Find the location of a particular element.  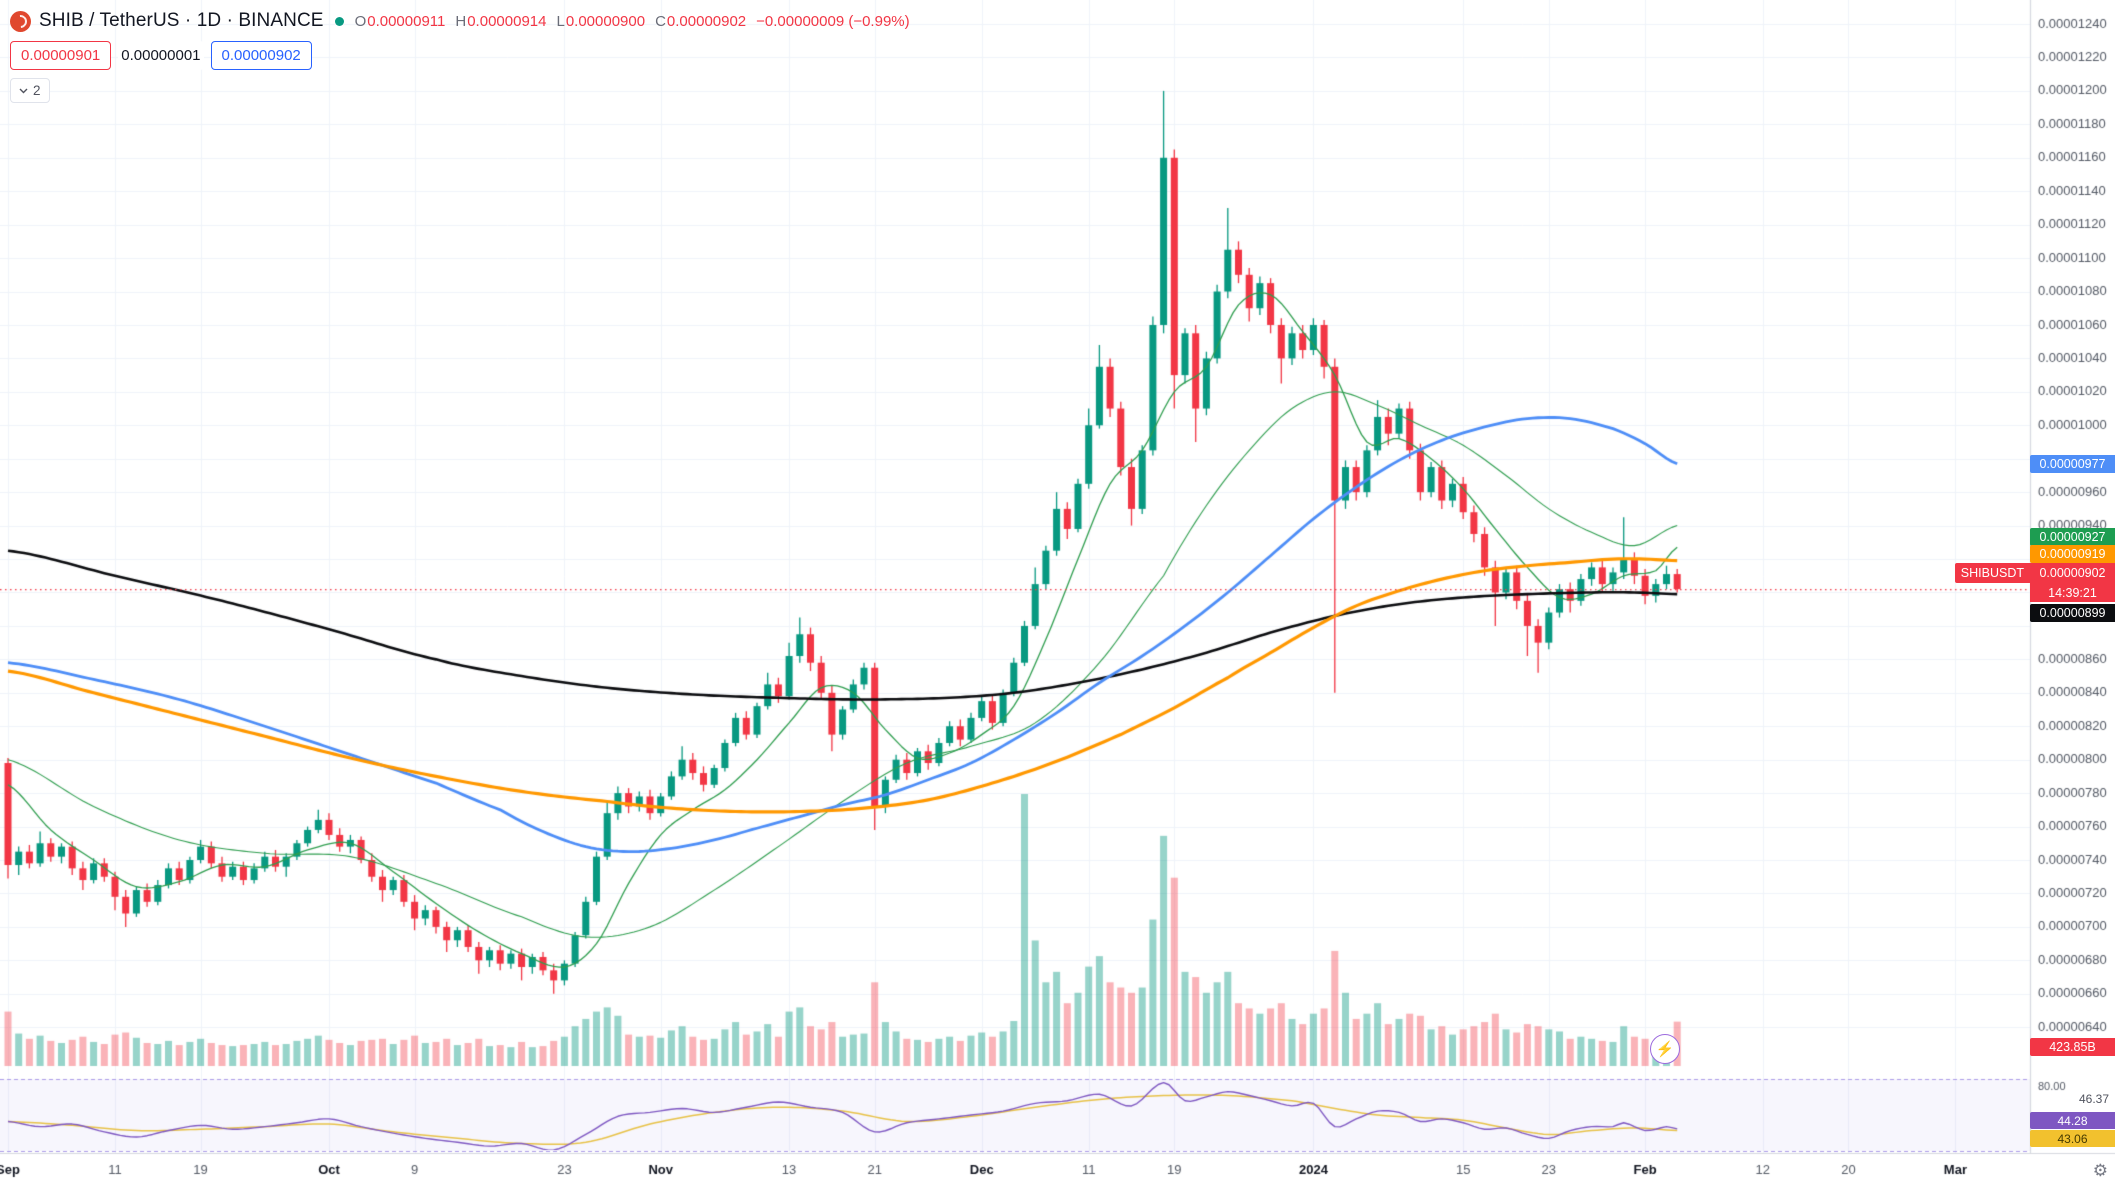

high-label: H is located at coordinates (461, 21).